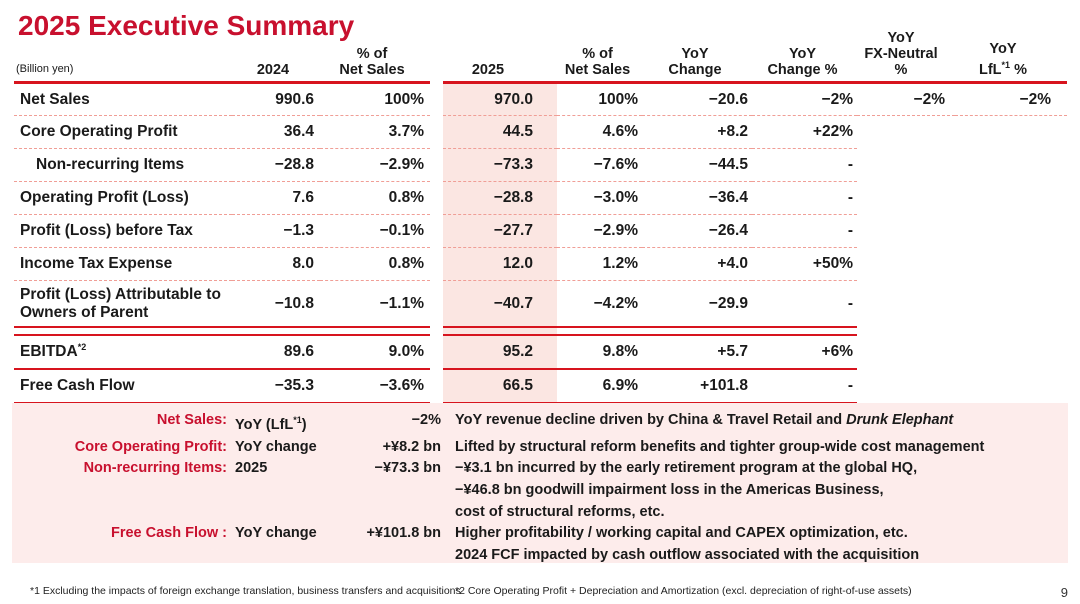 This screenshot has height=604, width=1080. I want to click on pct-2024: −0.1%, so click(375, 231).